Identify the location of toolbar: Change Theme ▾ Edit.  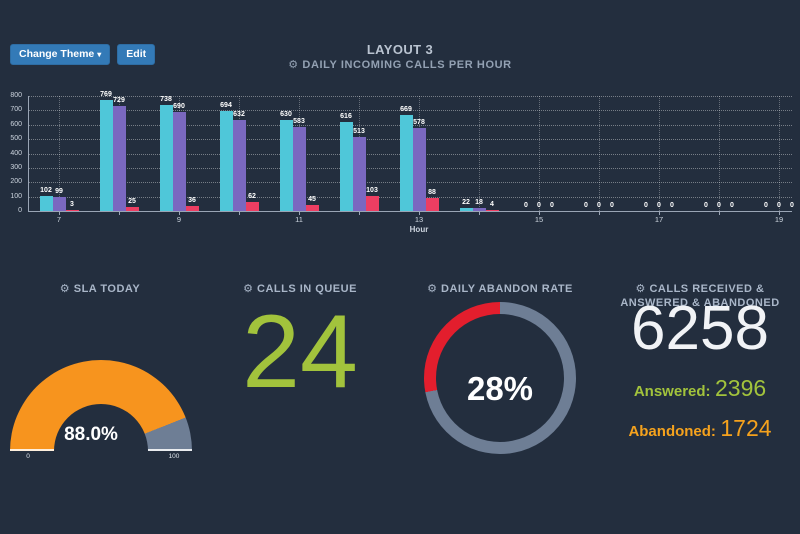
(83, 54).